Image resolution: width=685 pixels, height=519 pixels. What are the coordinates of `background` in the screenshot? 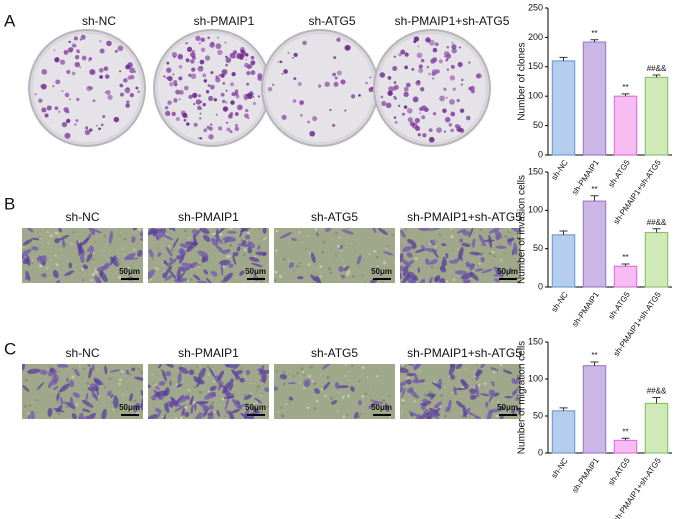 It's located at (334, 255).